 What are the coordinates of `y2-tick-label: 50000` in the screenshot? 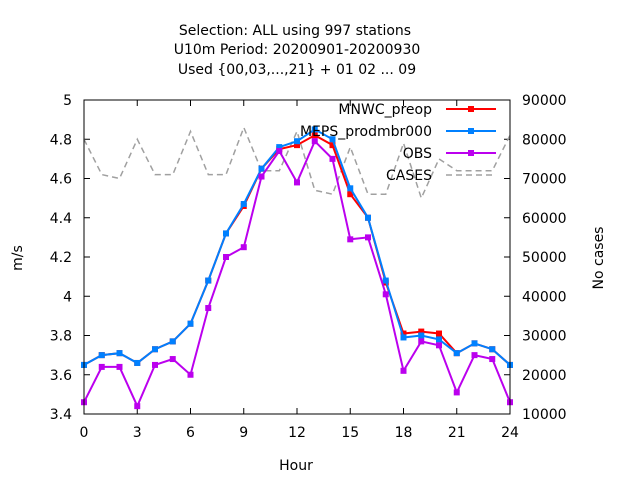 It's located at (544, 258).